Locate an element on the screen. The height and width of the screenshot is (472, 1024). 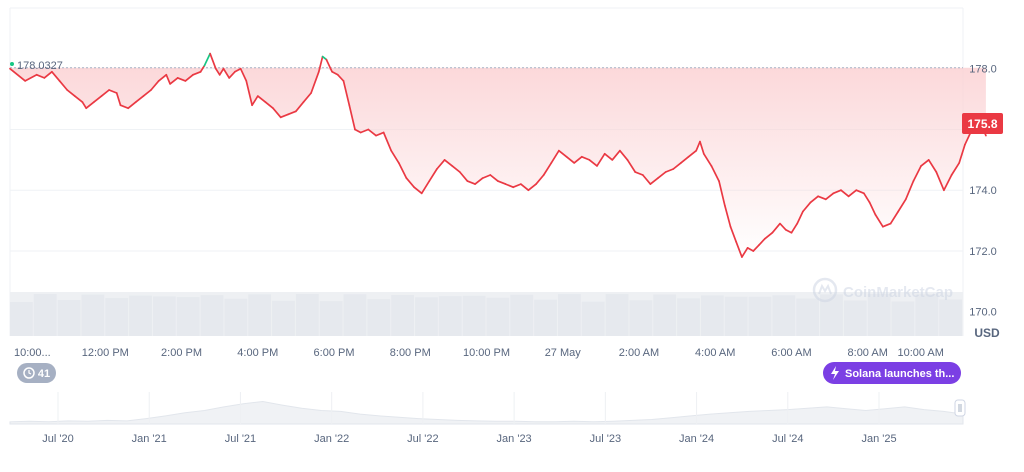
navigator-handle-bg is located at coordinates (960, 408).